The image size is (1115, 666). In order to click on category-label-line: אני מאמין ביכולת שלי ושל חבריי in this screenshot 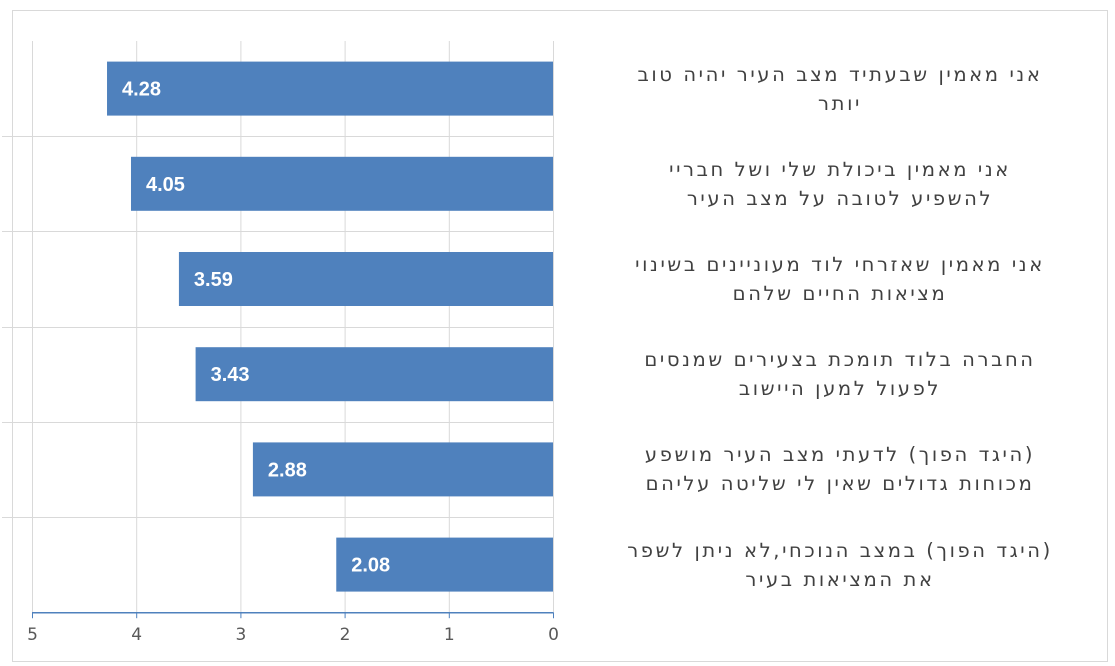, I will do `click(840, 169)`.